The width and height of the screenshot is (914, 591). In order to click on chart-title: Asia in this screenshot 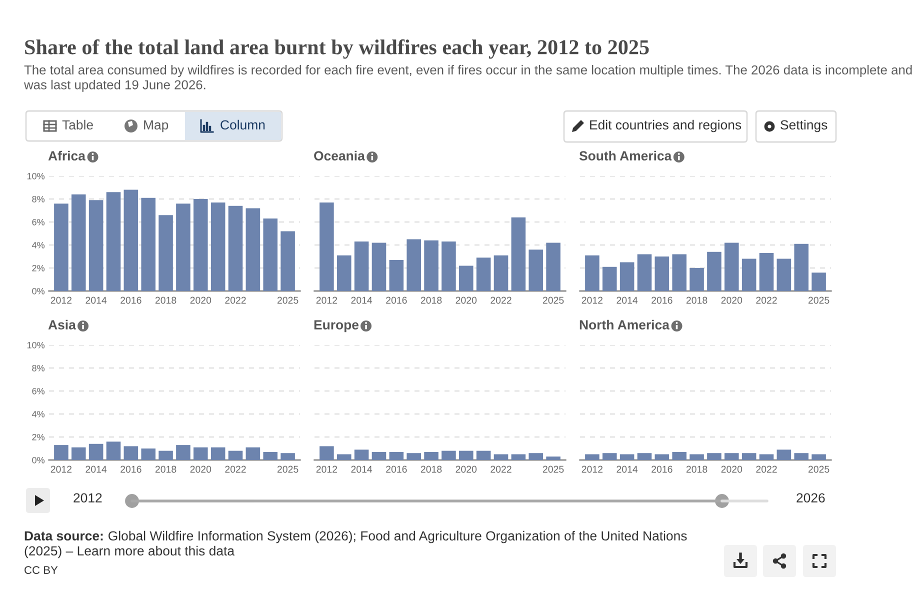, I will do `click(62, 325)`.